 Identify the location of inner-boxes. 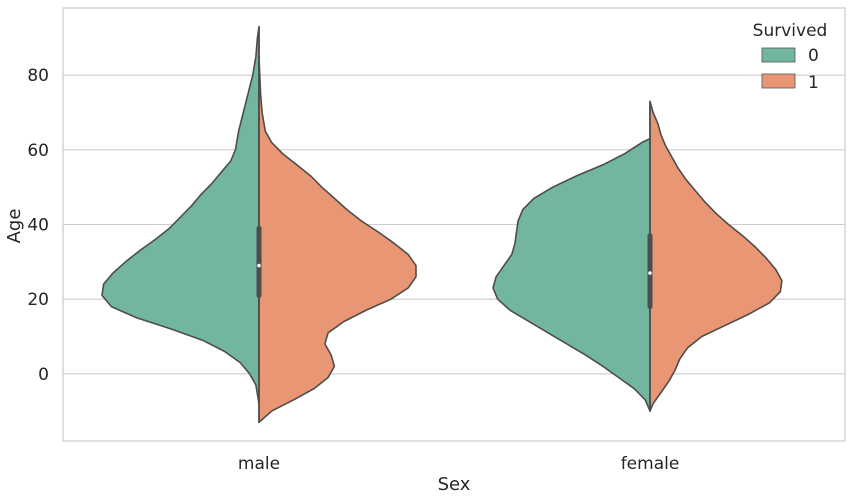
(454, 267).